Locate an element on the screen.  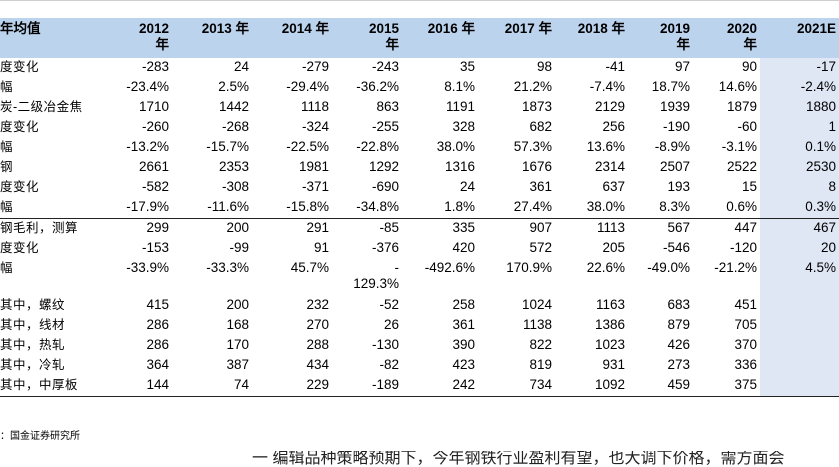
table-cell: 375 is located at coordinates (726, 386).